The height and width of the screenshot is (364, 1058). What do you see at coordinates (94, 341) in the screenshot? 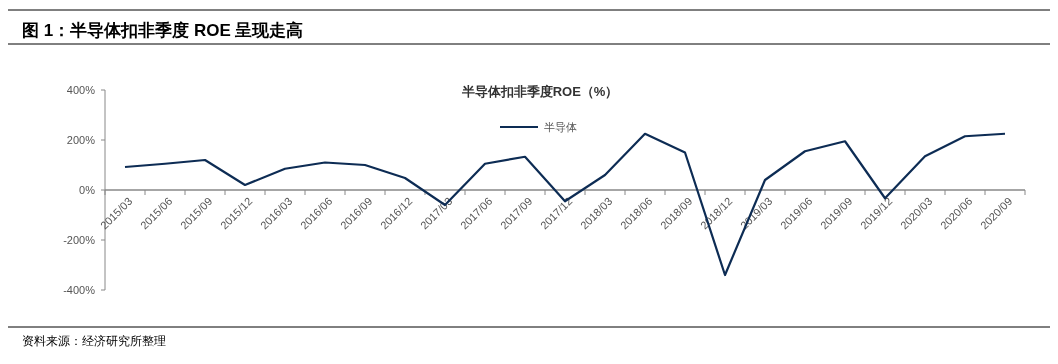
I see `text: 资料来源：经济研究所整理` at bounding box center [94, 341].